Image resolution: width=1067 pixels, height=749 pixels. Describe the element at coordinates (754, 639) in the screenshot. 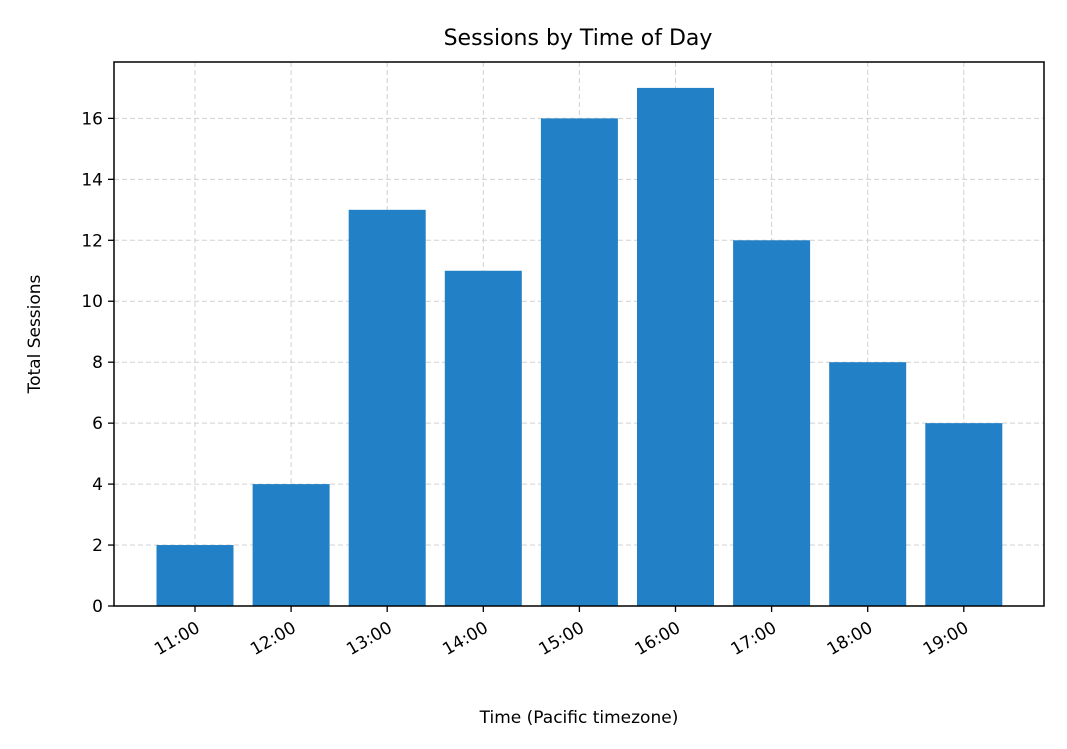

I see `x-tick-label: 17:00` at that location.